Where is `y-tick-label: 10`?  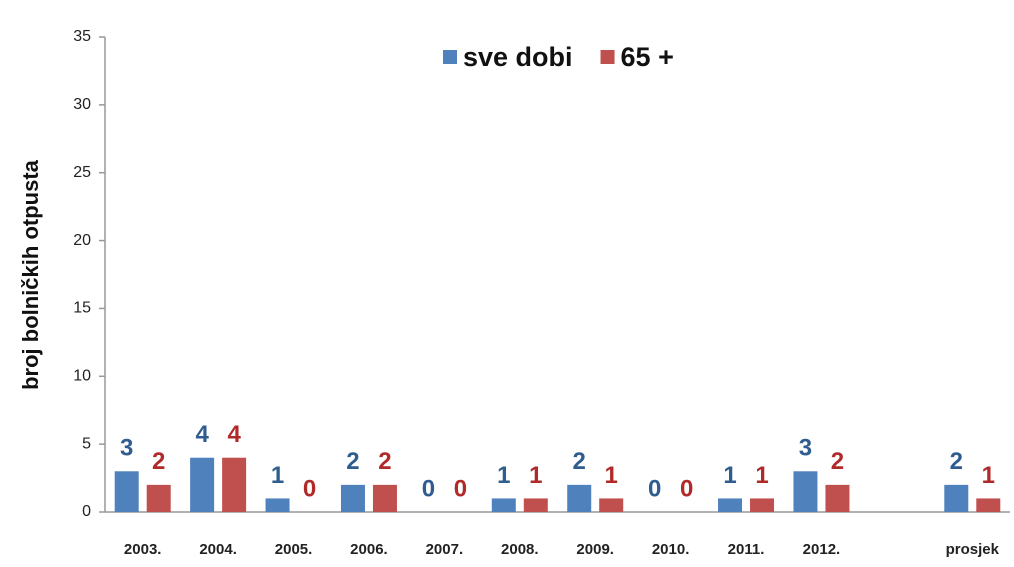 y-tick-label: 10 is located at coordinates (82, 376).